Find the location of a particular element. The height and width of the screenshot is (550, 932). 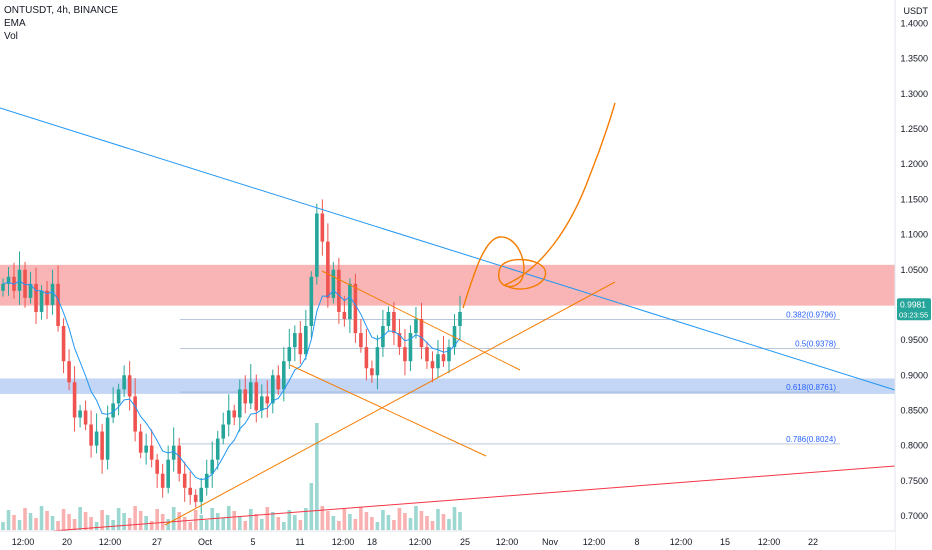

price-tick: 1.0500 is located at coordinates (914, 270).